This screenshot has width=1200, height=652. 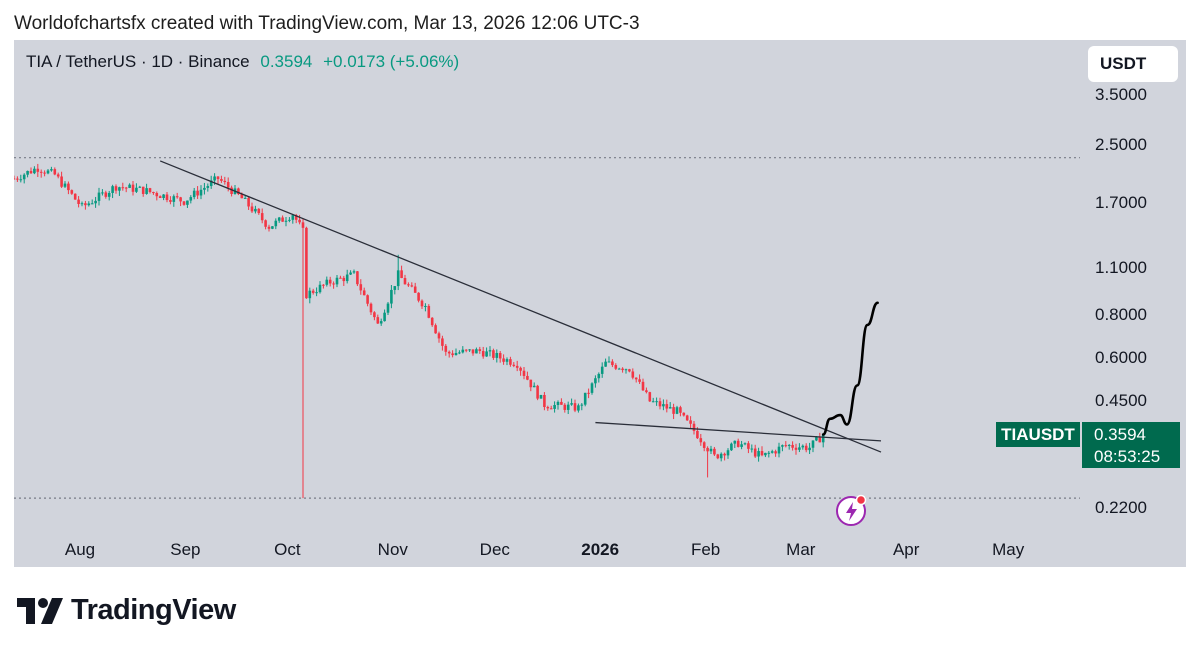 I want to click on price-axis-tick: 0.8000, so click(x=1121, y=315).